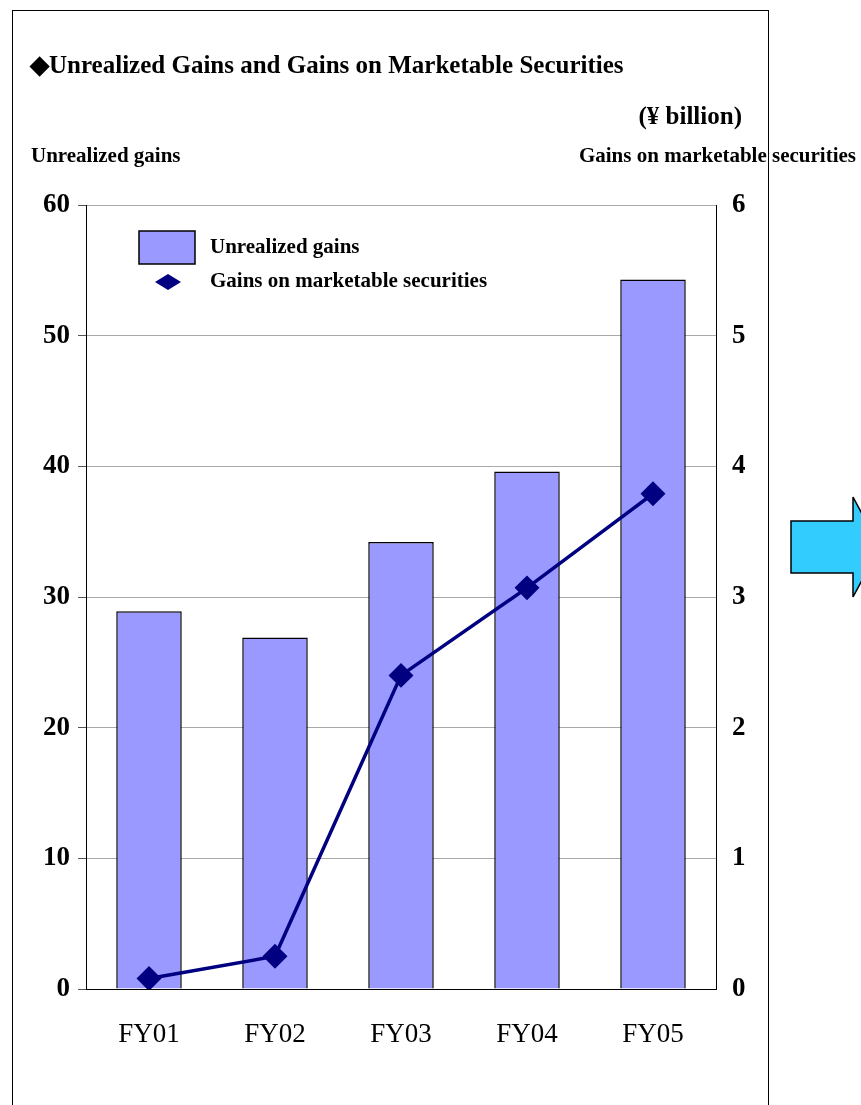 The image size is (861, 1105). What do you see at coordinates (56, 333) in the screenshot?
I see `y-tick-label: 50` at bounding box center [56, 333].